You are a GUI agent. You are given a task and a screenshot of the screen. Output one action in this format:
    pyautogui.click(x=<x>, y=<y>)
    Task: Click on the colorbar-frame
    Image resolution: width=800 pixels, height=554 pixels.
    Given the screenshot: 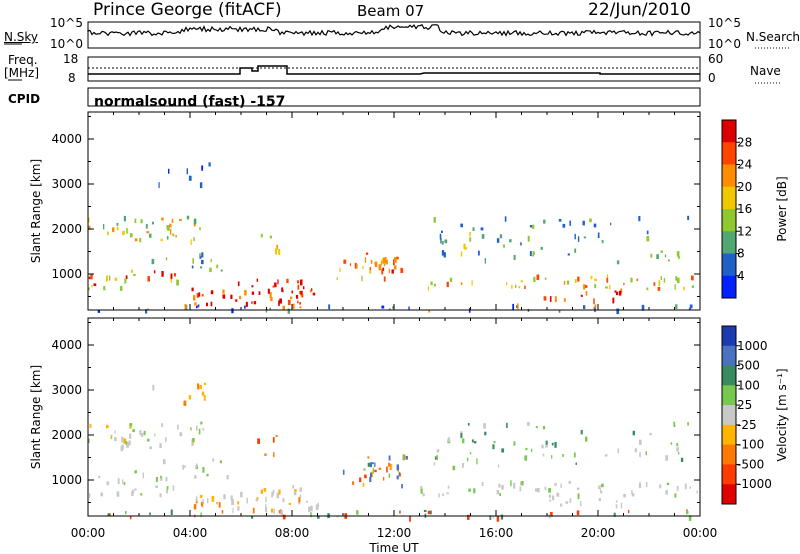 What is the action you would take?
    pyautogui.click(x=729, y=415)
    